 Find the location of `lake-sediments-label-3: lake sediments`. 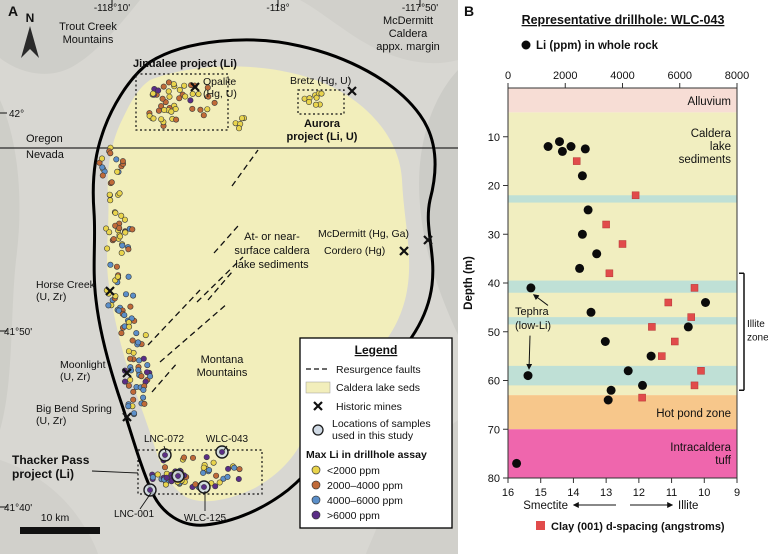

lake-sediments-label-3: lake sediments is located at coordinates (272, 265).